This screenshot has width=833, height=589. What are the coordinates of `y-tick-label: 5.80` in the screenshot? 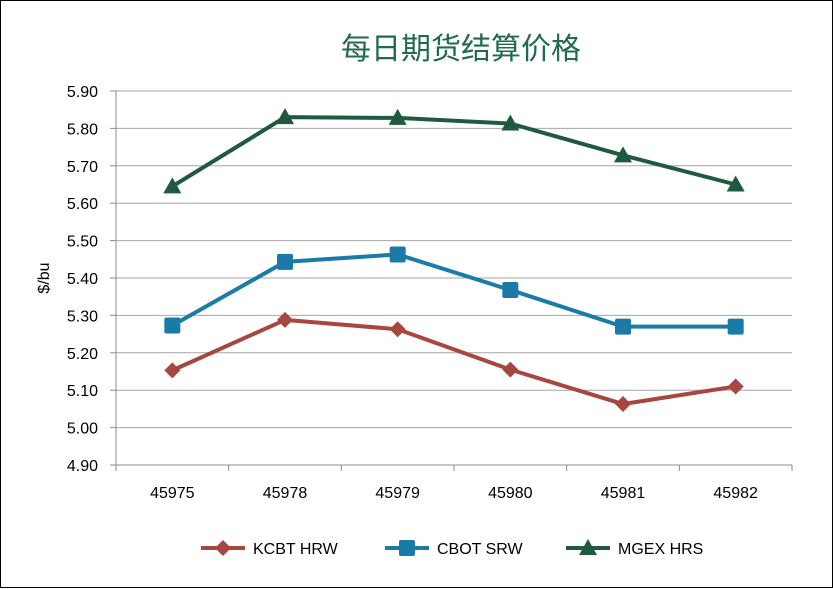 It's located at (82, 129).